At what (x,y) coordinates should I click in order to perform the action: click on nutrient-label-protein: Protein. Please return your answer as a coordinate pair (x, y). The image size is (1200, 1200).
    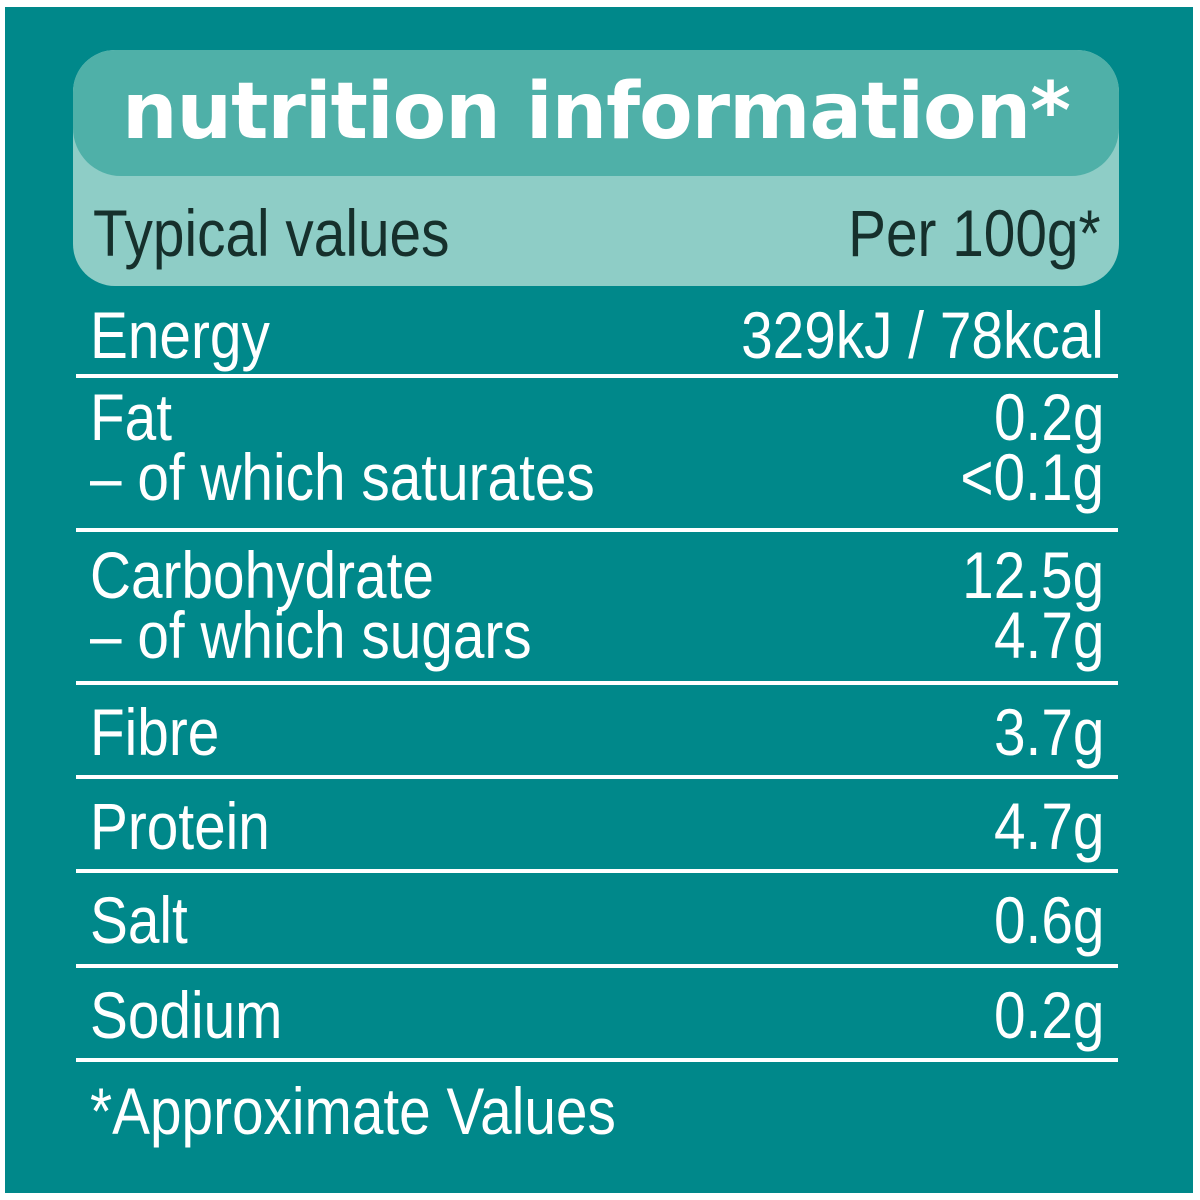
    Looking at the image, I should click on (180, 826).